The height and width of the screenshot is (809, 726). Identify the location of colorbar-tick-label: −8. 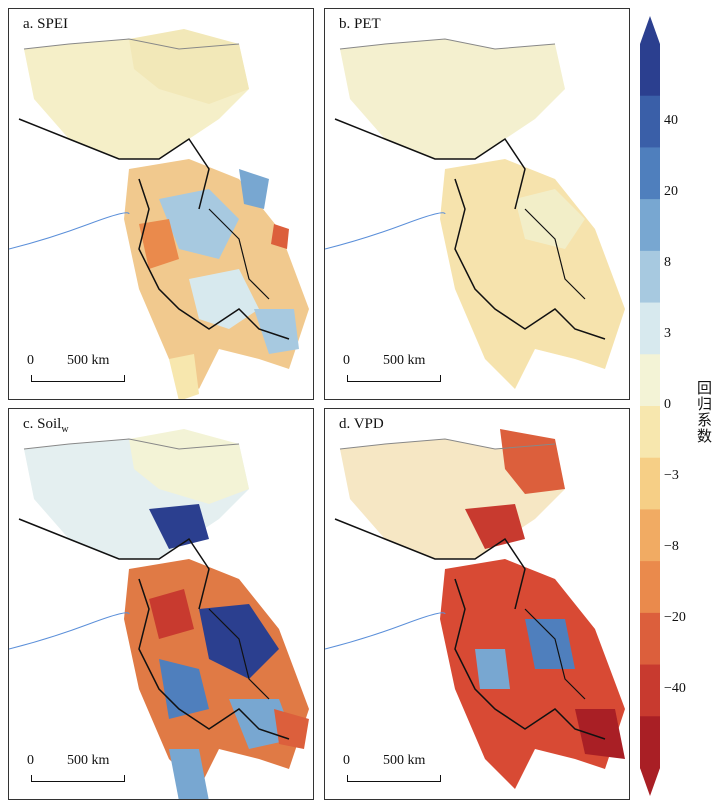
(671, 547).